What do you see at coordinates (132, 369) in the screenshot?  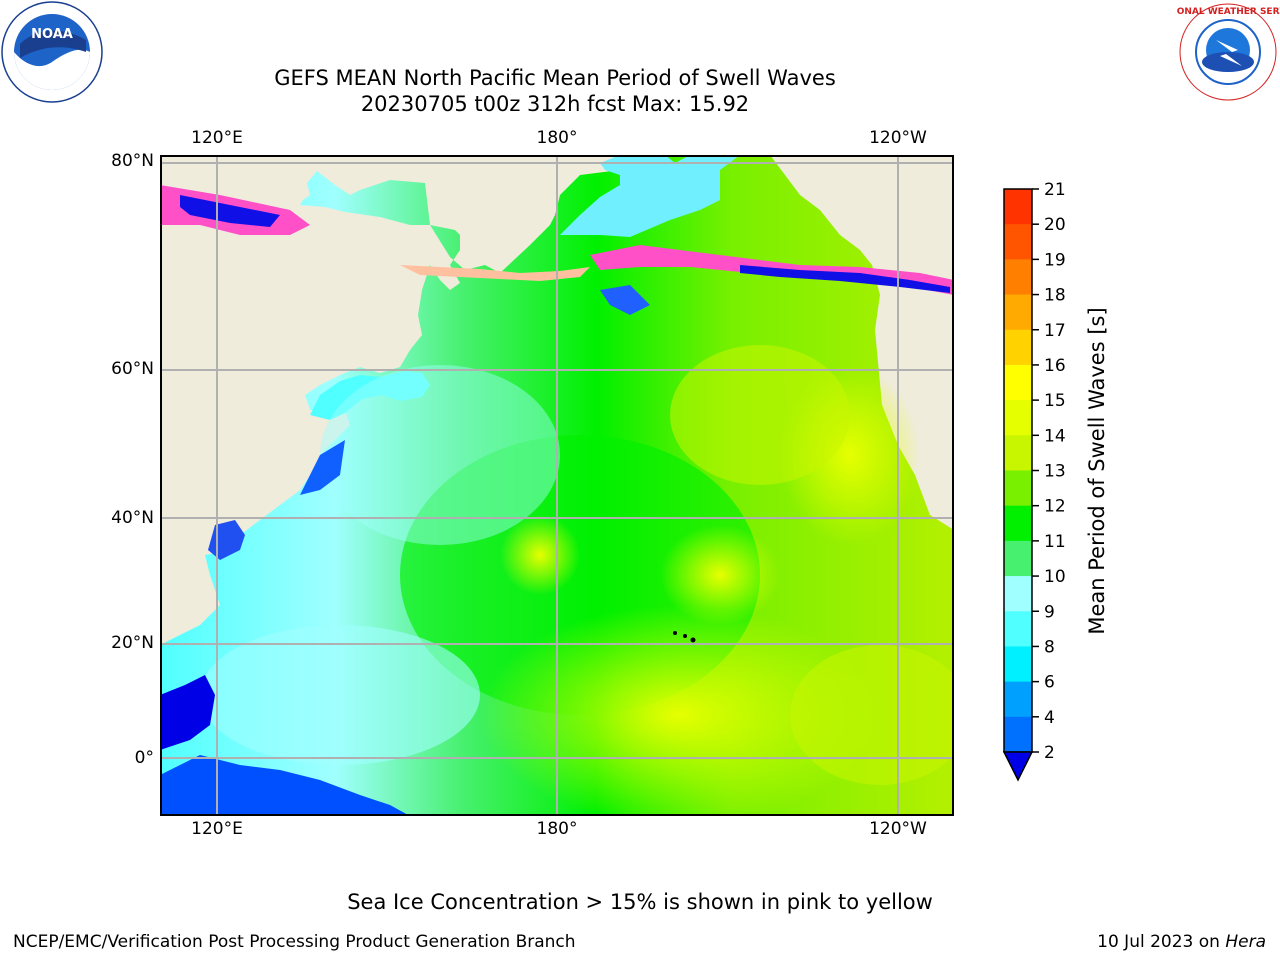 I see `lat-label-60n: 60°N` at bounding box center [132, 369].